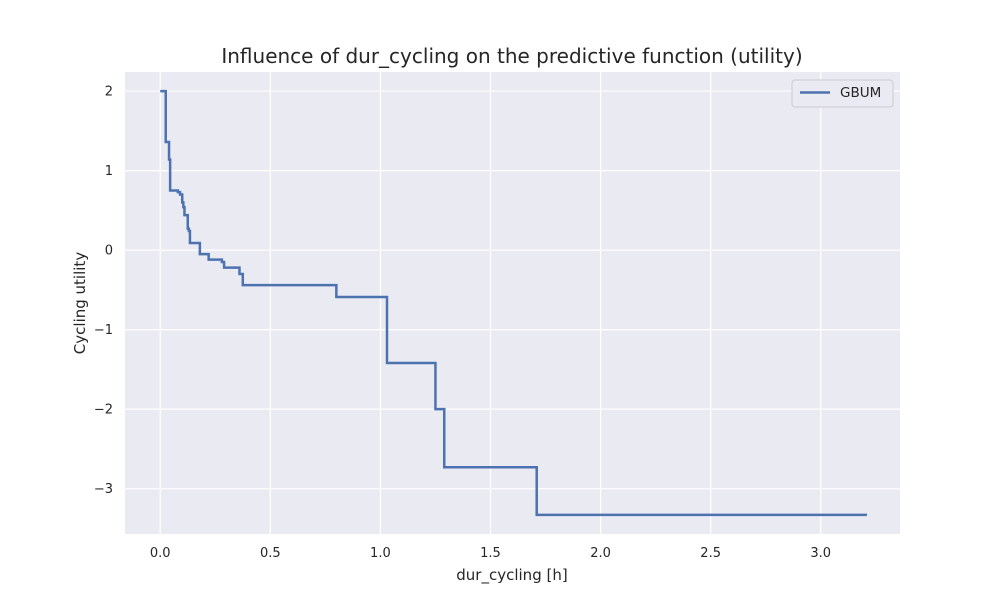  Describe the element at coordinates (103, 330) in the screenshot. I see `y-tick-label: −1` at that location.